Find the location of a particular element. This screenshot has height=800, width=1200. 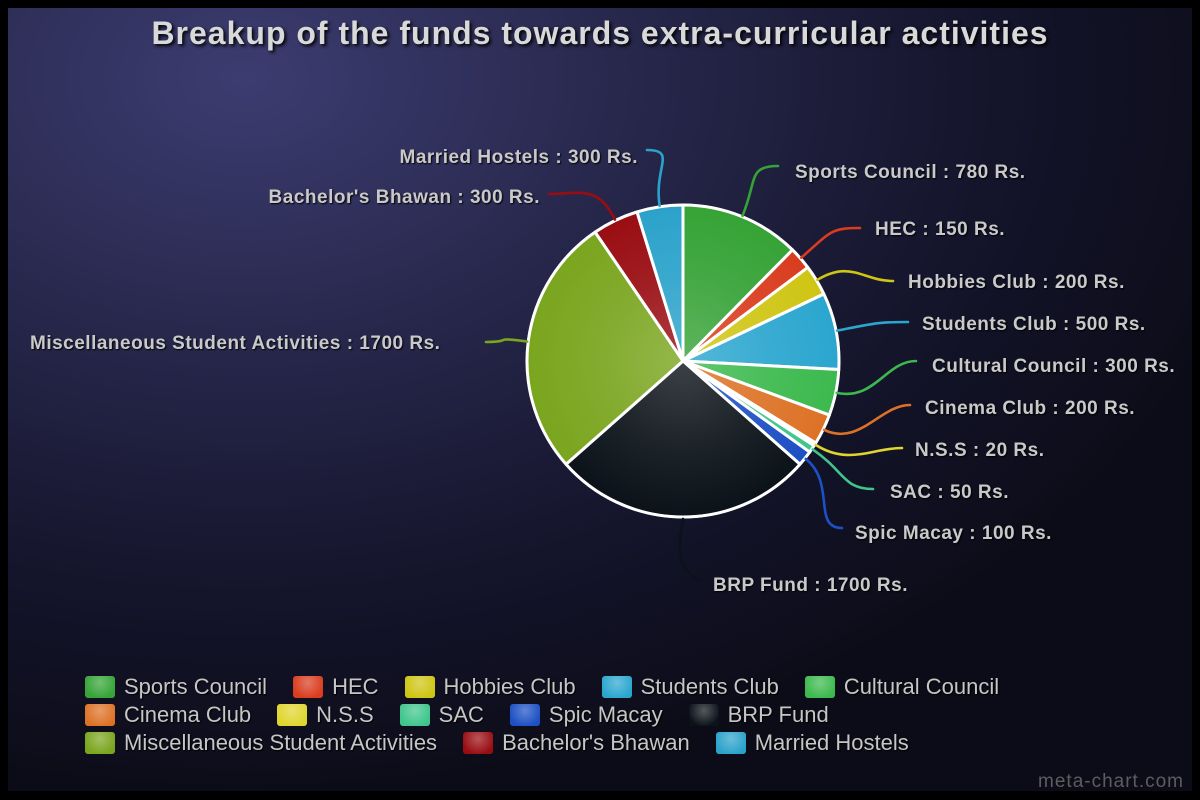

legend-row-2: Cinema Club N.S.S SAC Spic Macay BRP Fund is located at coordinates (542, 715).